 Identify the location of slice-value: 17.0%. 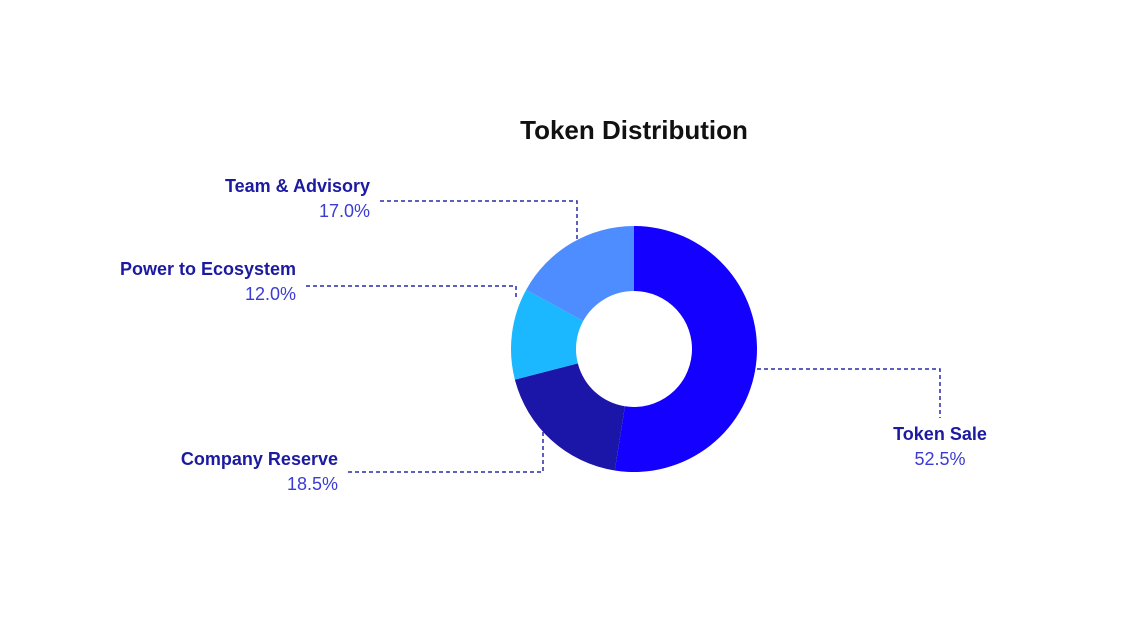
(344, 211).